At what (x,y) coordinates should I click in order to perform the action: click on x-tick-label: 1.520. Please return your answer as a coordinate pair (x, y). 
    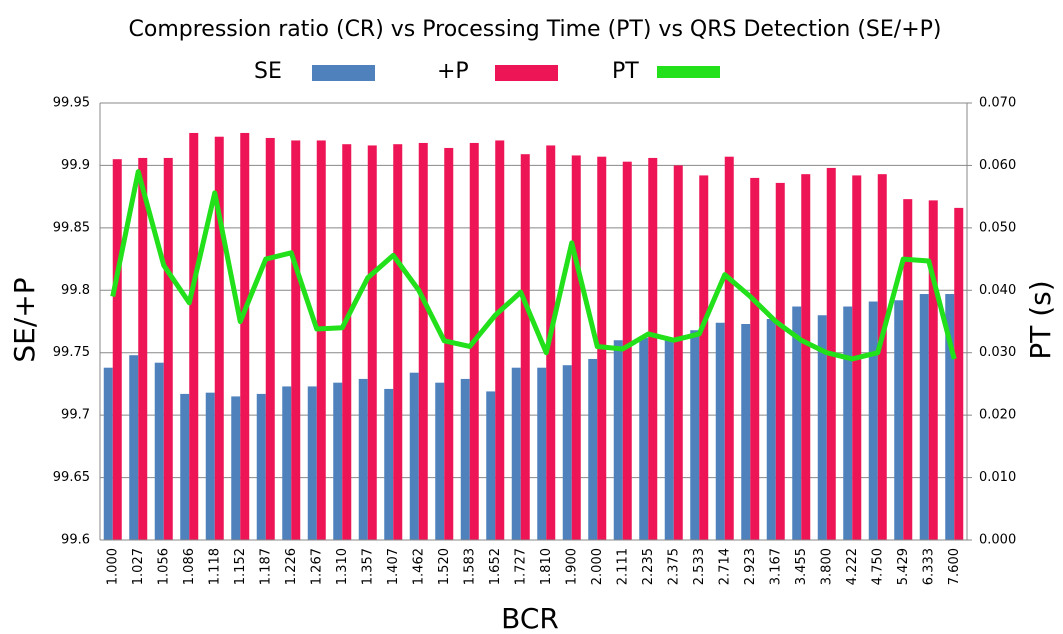
    Looking at the image, I should click on (444, 566).